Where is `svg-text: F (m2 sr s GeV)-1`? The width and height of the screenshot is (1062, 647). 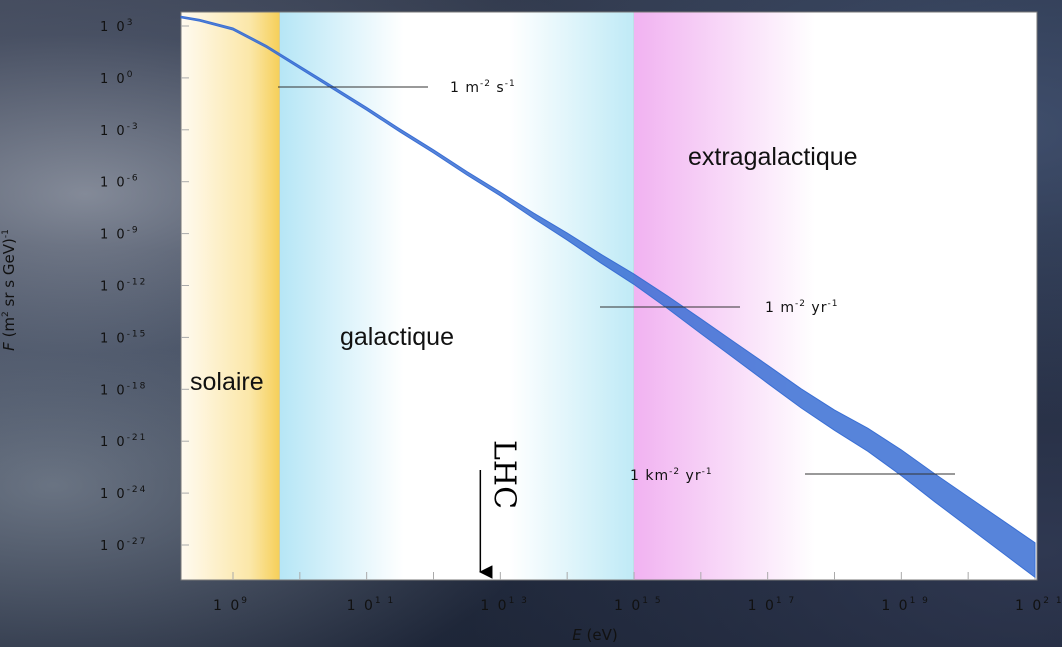
svg-text: F (m2 sr s GeV)-1 is located at coordinates (9, 290).